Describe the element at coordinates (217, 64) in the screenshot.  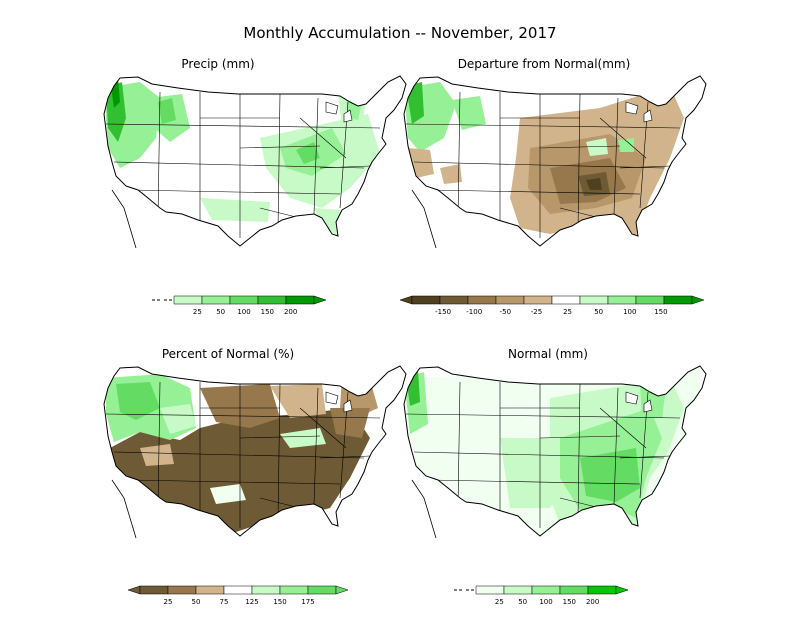
I see `panel-title: Precip (mm)` at that location.